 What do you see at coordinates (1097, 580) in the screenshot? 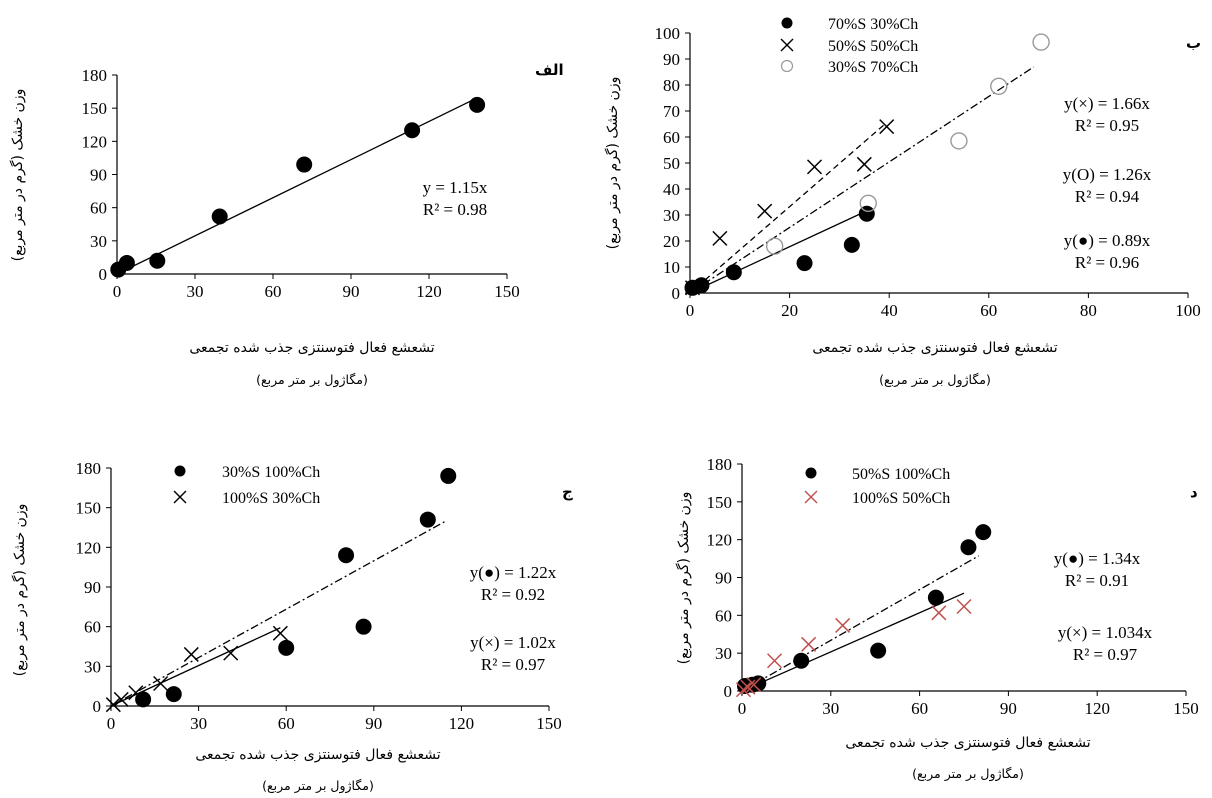
I see `r-squared-label: R² = 0.91` at bounding box center [1097, 580].